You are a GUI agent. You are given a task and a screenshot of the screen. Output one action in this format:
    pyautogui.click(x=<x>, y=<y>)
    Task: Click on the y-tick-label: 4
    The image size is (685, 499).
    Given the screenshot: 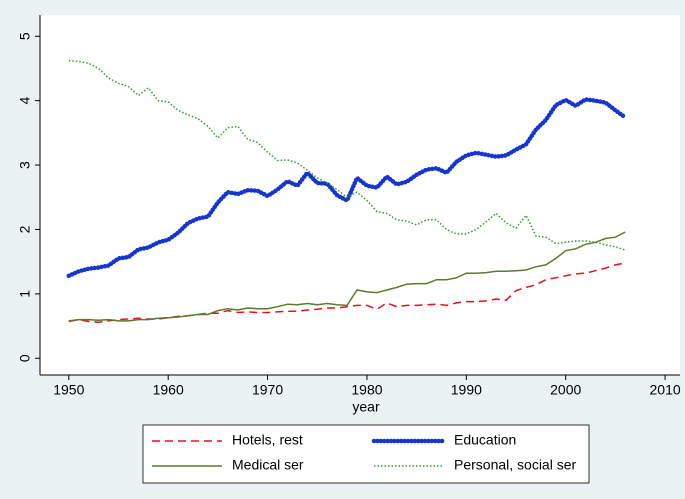 What is the action you would take?
    pyautogui.click(x=25, y=101)
    